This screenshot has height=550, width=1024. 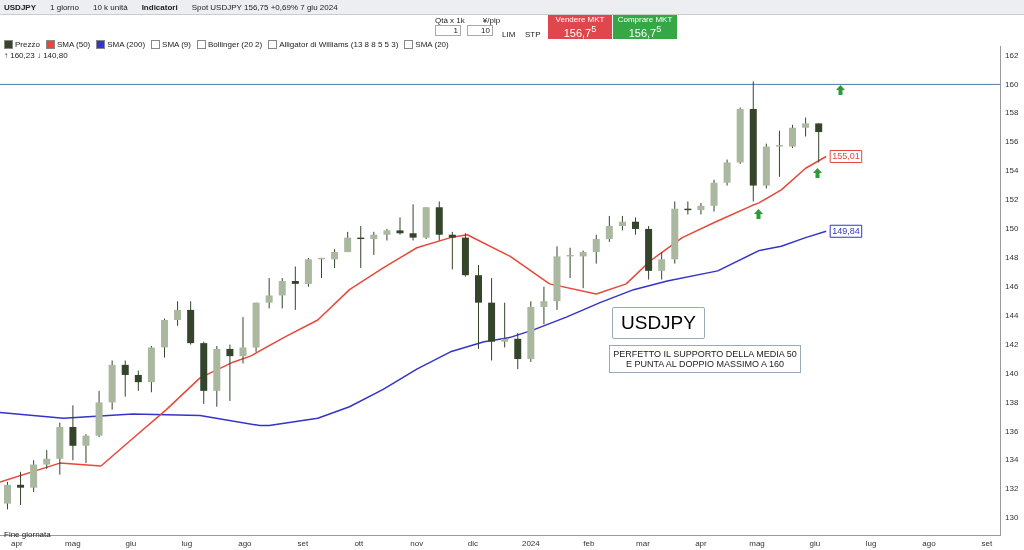 What do you see at coordinates (1012, 518) in the screenshot?
I see `y-tick-label: 130` at bounding box center [1012, 518].